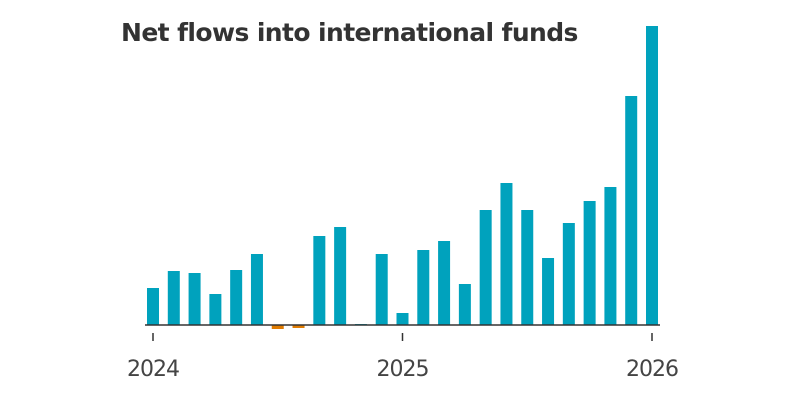 The height and width of the screenshot is (400, 800). What do you see at coordinates (349, 32) in the screenshot?
I see `chart-title: Net flows into international funds` at bounding box center [349, 32].